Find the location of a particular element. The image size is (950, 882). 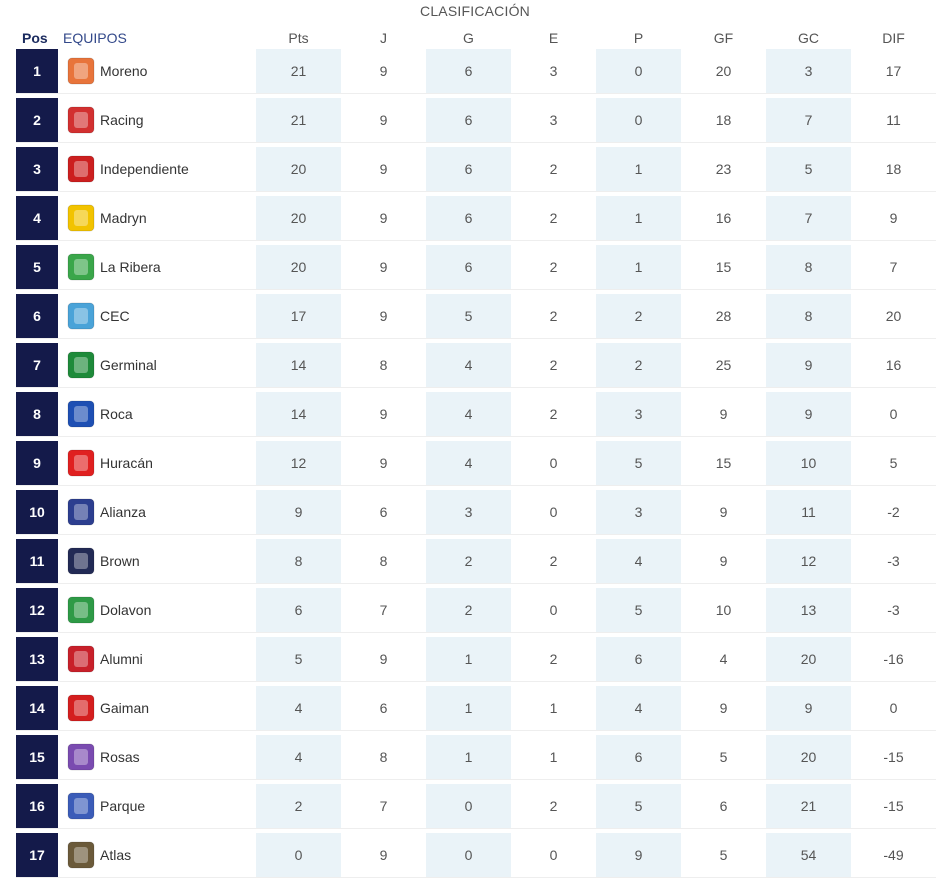

team-name: Dolavon is located at coordinates (126, 610).